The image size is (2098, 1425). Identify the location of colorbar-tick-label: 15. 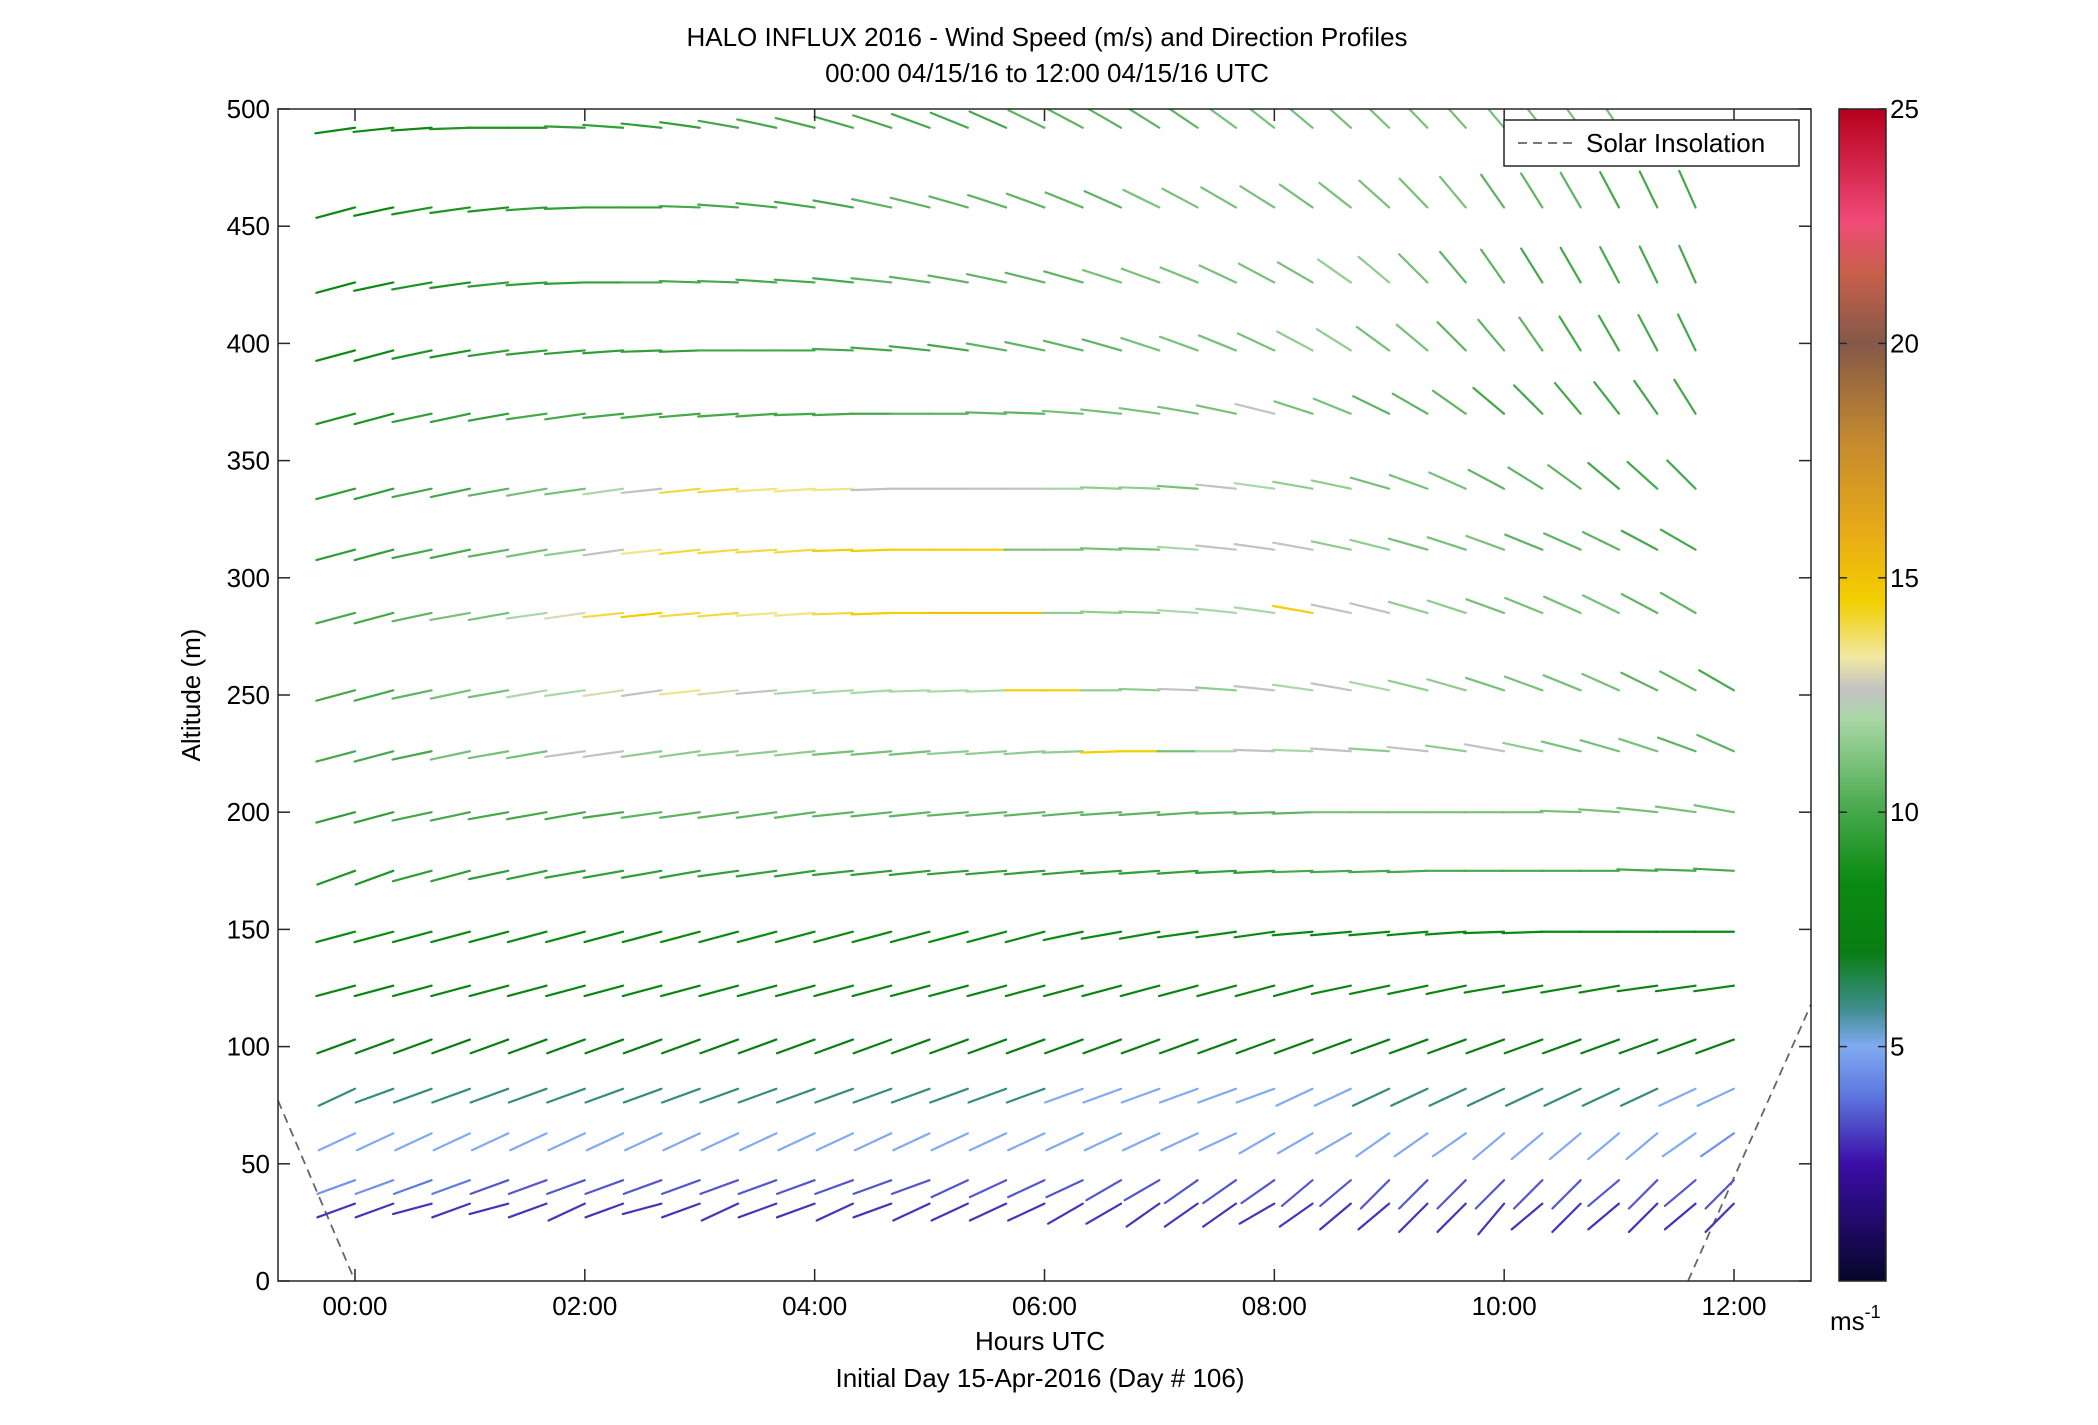
(1904, 578).